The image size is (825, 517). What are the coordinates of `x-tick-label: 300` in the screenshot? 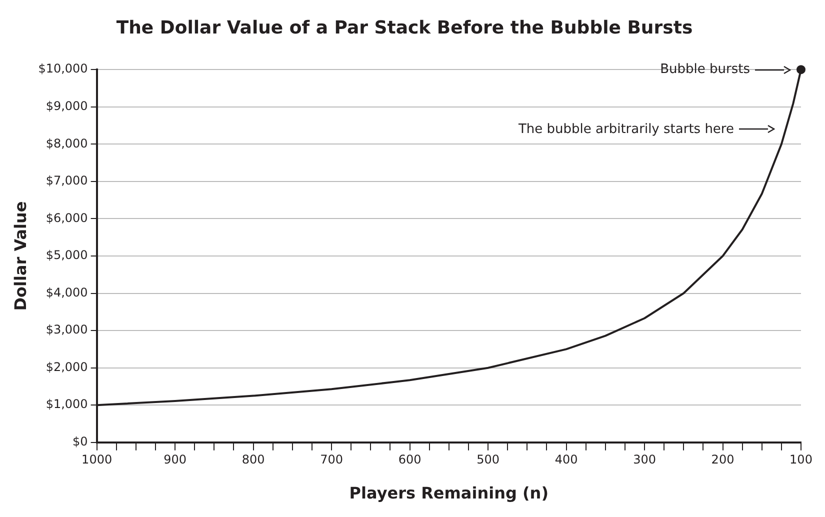 It's located at (644, 459).